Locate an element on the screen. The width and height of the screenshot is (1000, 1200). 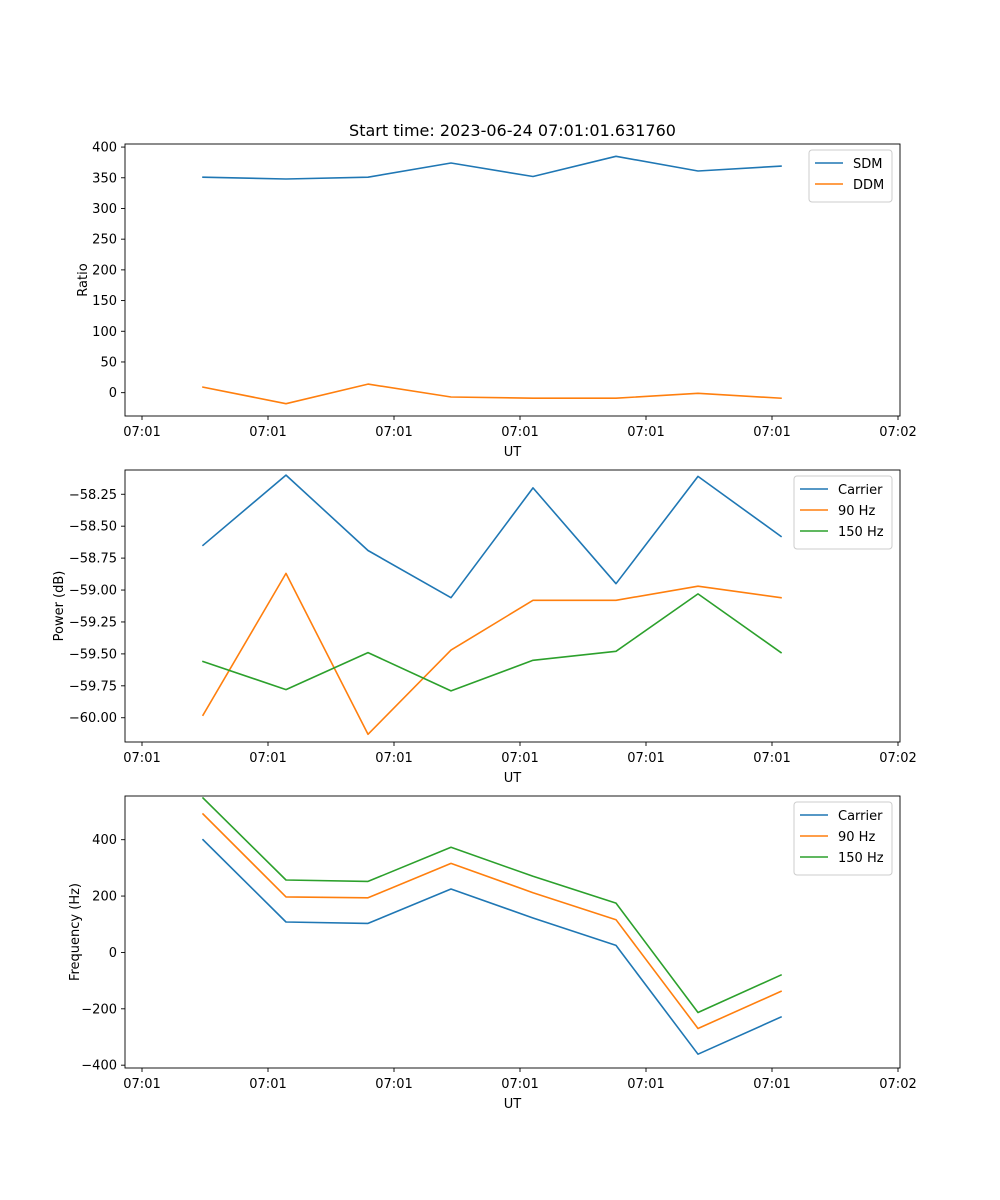
y-tick-label: 250 is located at coordinates (104, 240).